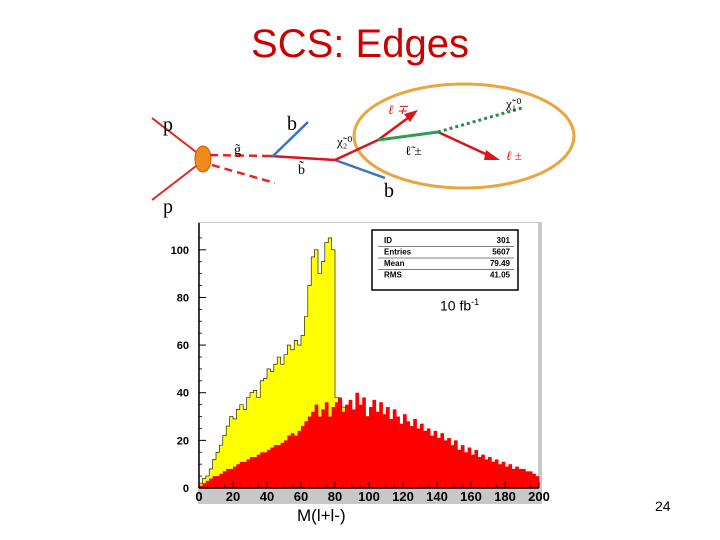 The height and width of the screenshot is (540, 720). I want to click on stats-value: 79.49, so click(500, 263).